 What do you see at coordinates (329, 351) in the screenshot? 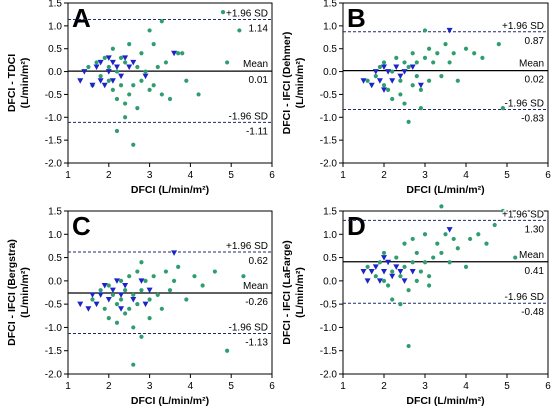
I see `y-tick-label: -1.5` at bounding box center [329, 351].